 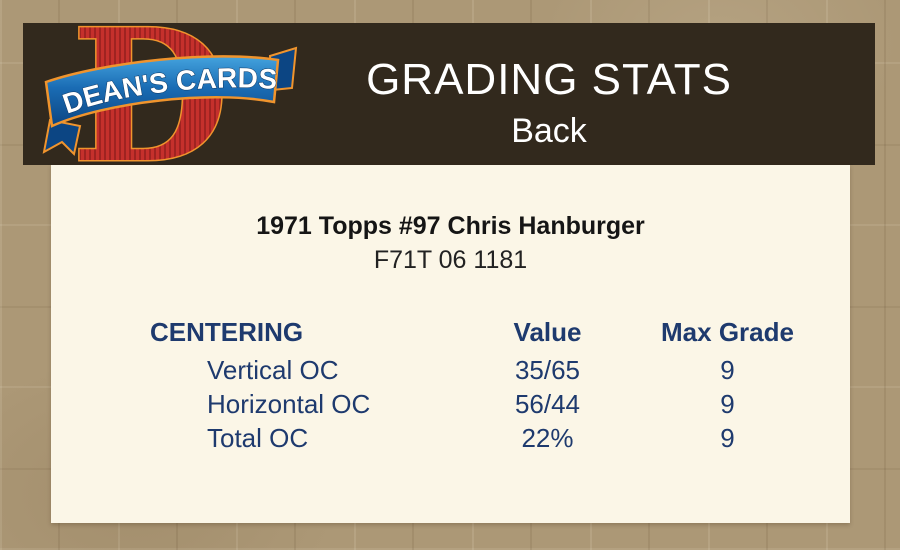 I want to click on deans-cards-logo: D DEAN'S CARDS, so click(x=171, y=102).